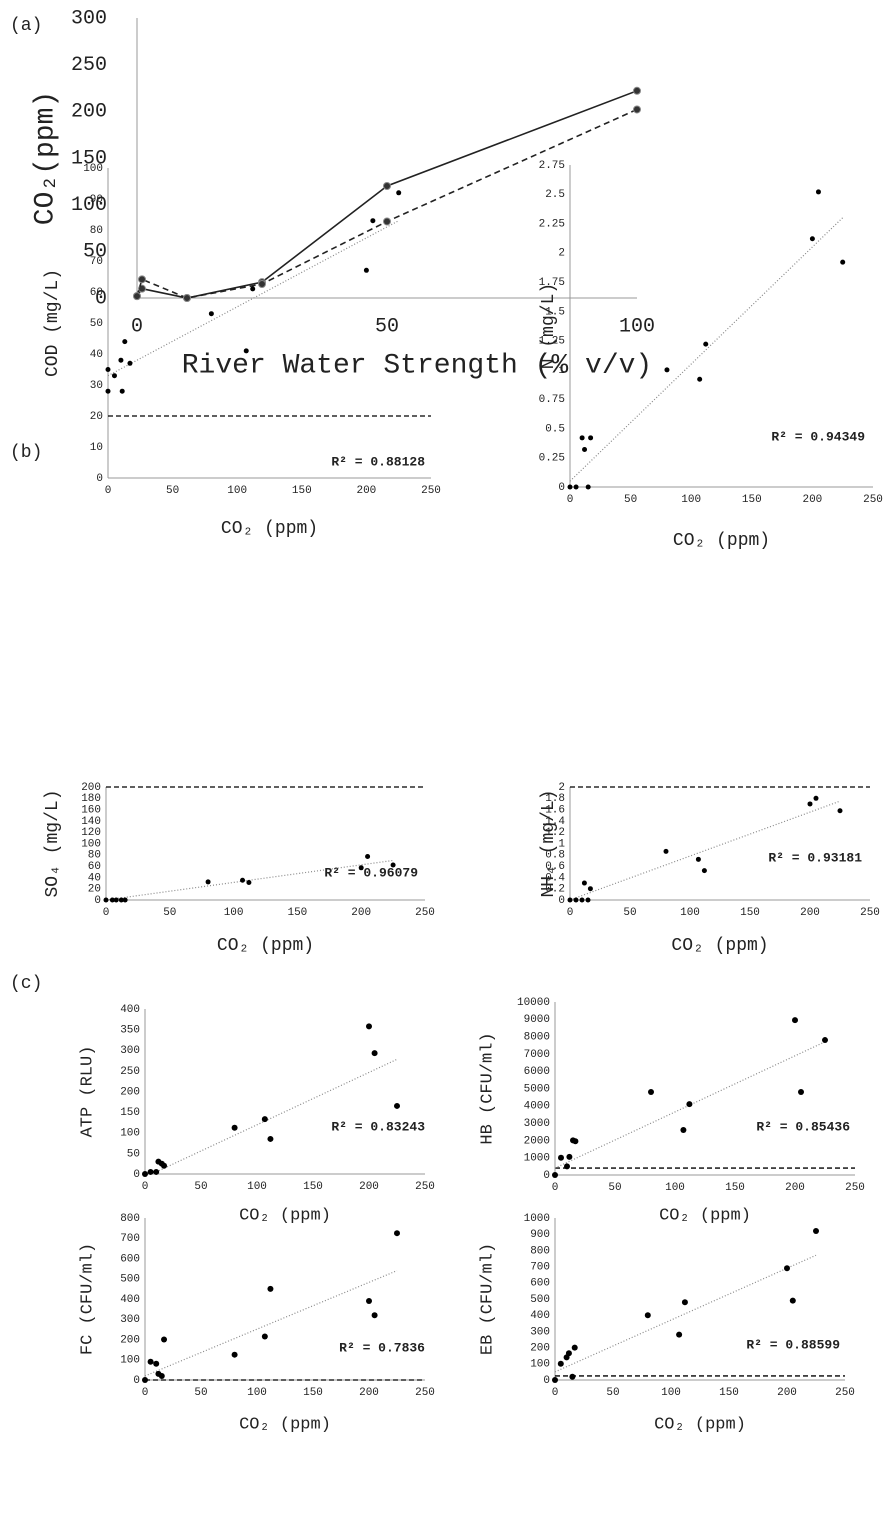 The height and width of the screenshot is (1536, 895). I want to click on y-tick-label: 1000, so click(537, 1159).